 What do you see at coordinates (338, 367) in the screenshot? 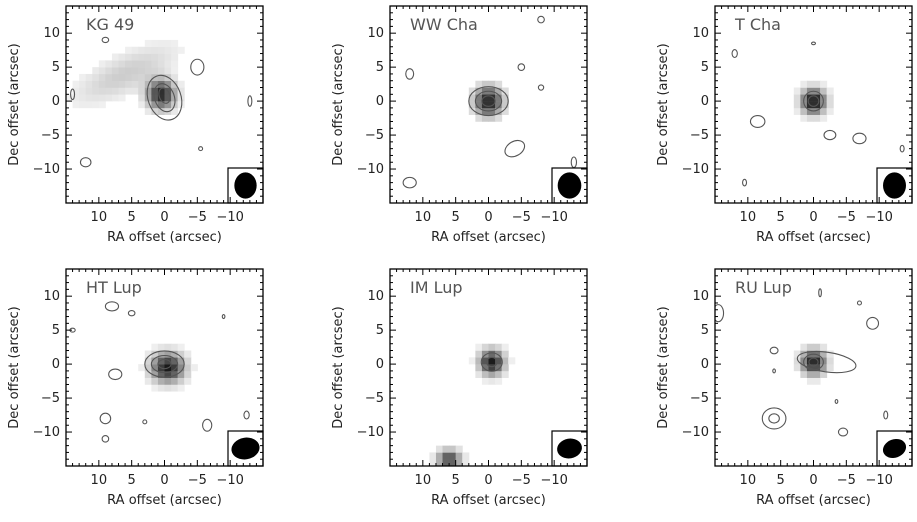
I see `y-axis-title: Dec offset (arcsec)` at bounding box center [338, 367].